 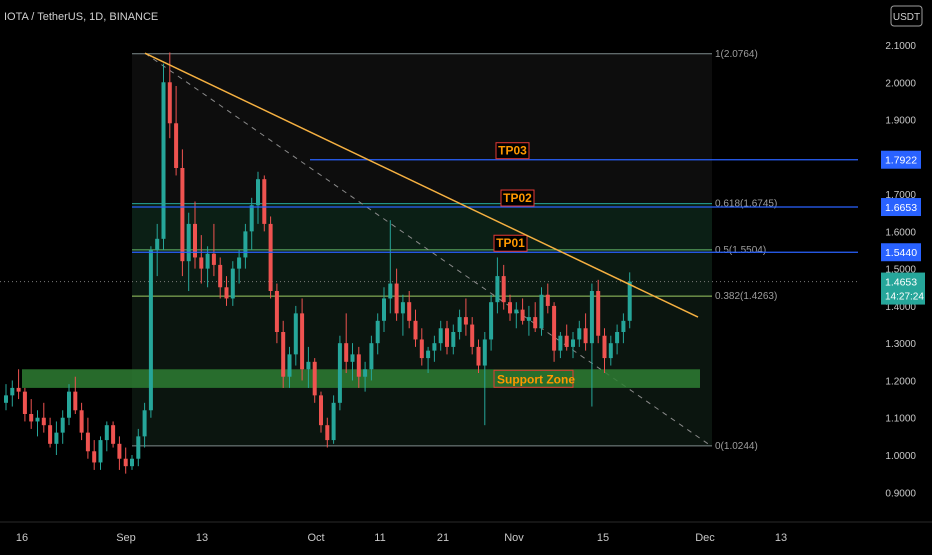 I want to click on time-axis-ticks: 16 Sep 13 Oct 11 21 Nov 15 Dec 13, so click(x=401, y=538).